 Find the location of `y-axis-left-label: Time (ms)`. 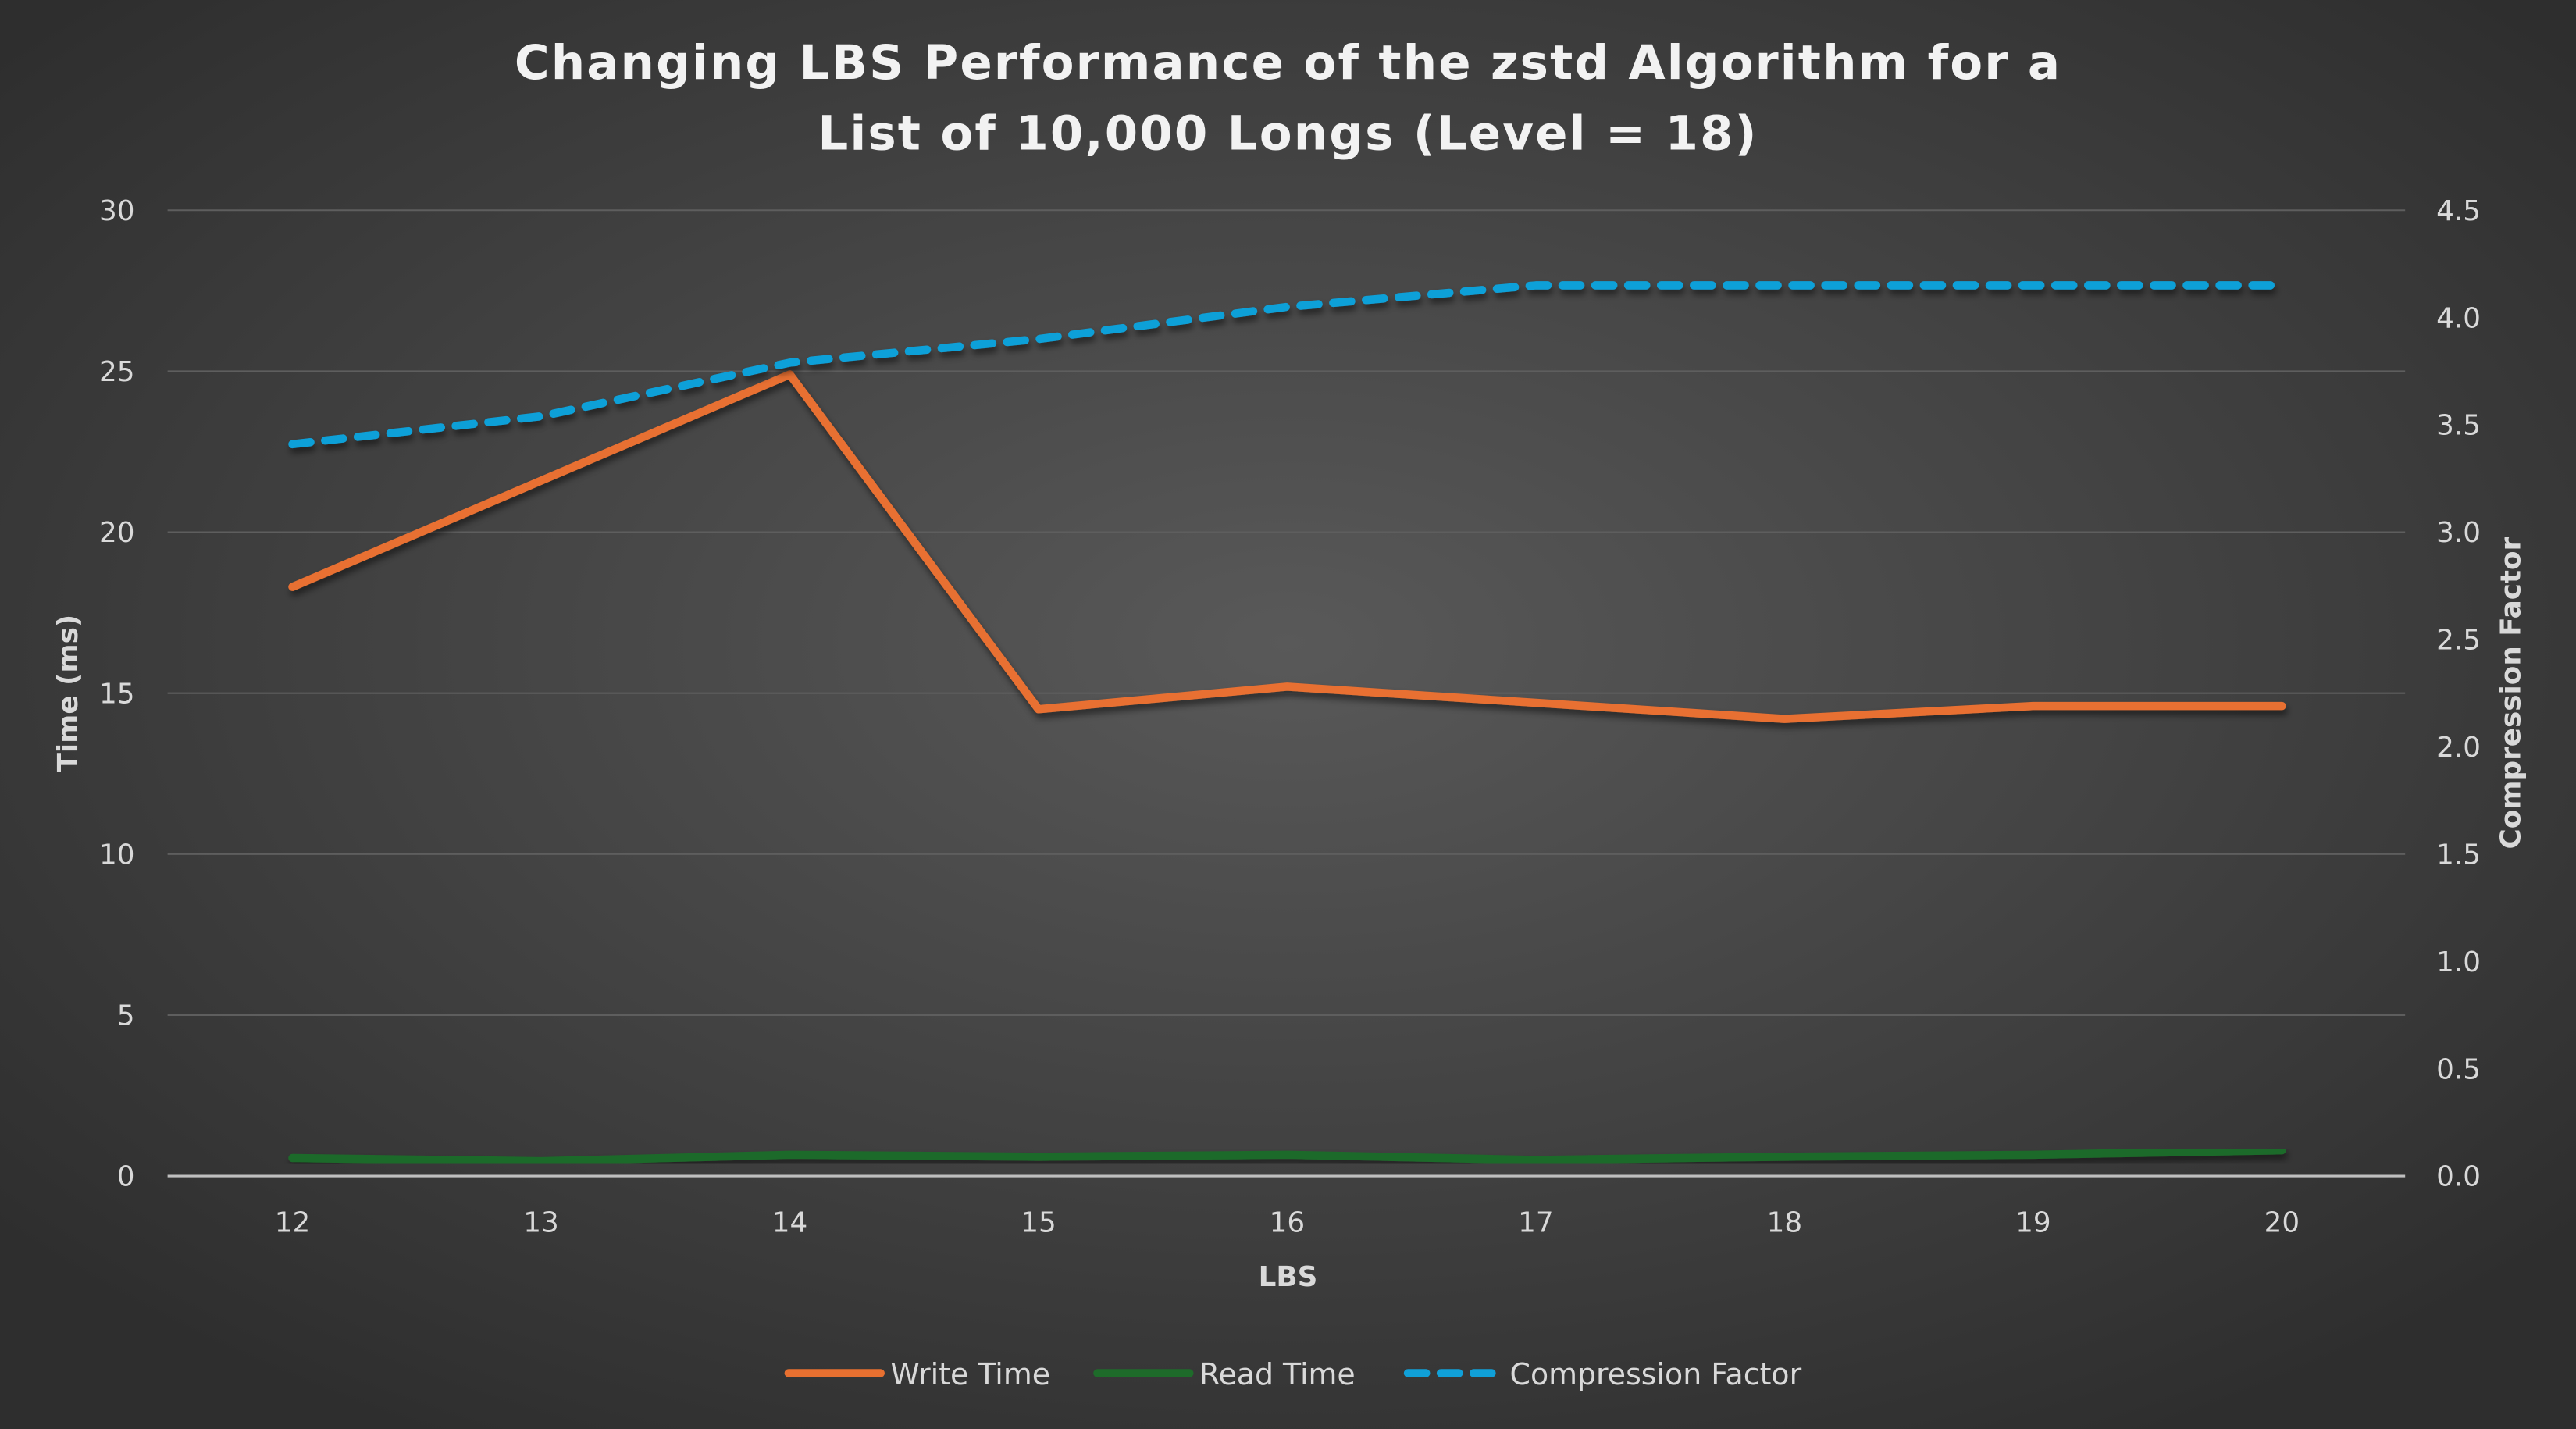

y-axis-left-label: Time (ms) is located at coordinates (68, 693).